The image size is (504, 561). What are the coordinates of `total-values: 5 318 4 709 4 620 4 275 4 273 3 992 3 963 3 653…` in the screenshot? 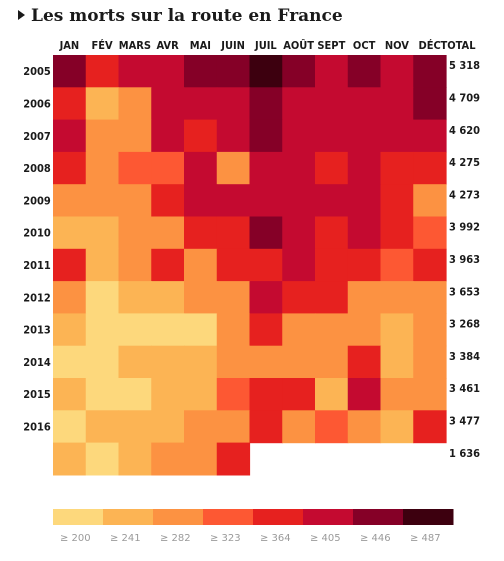 It's located at (464, 259).